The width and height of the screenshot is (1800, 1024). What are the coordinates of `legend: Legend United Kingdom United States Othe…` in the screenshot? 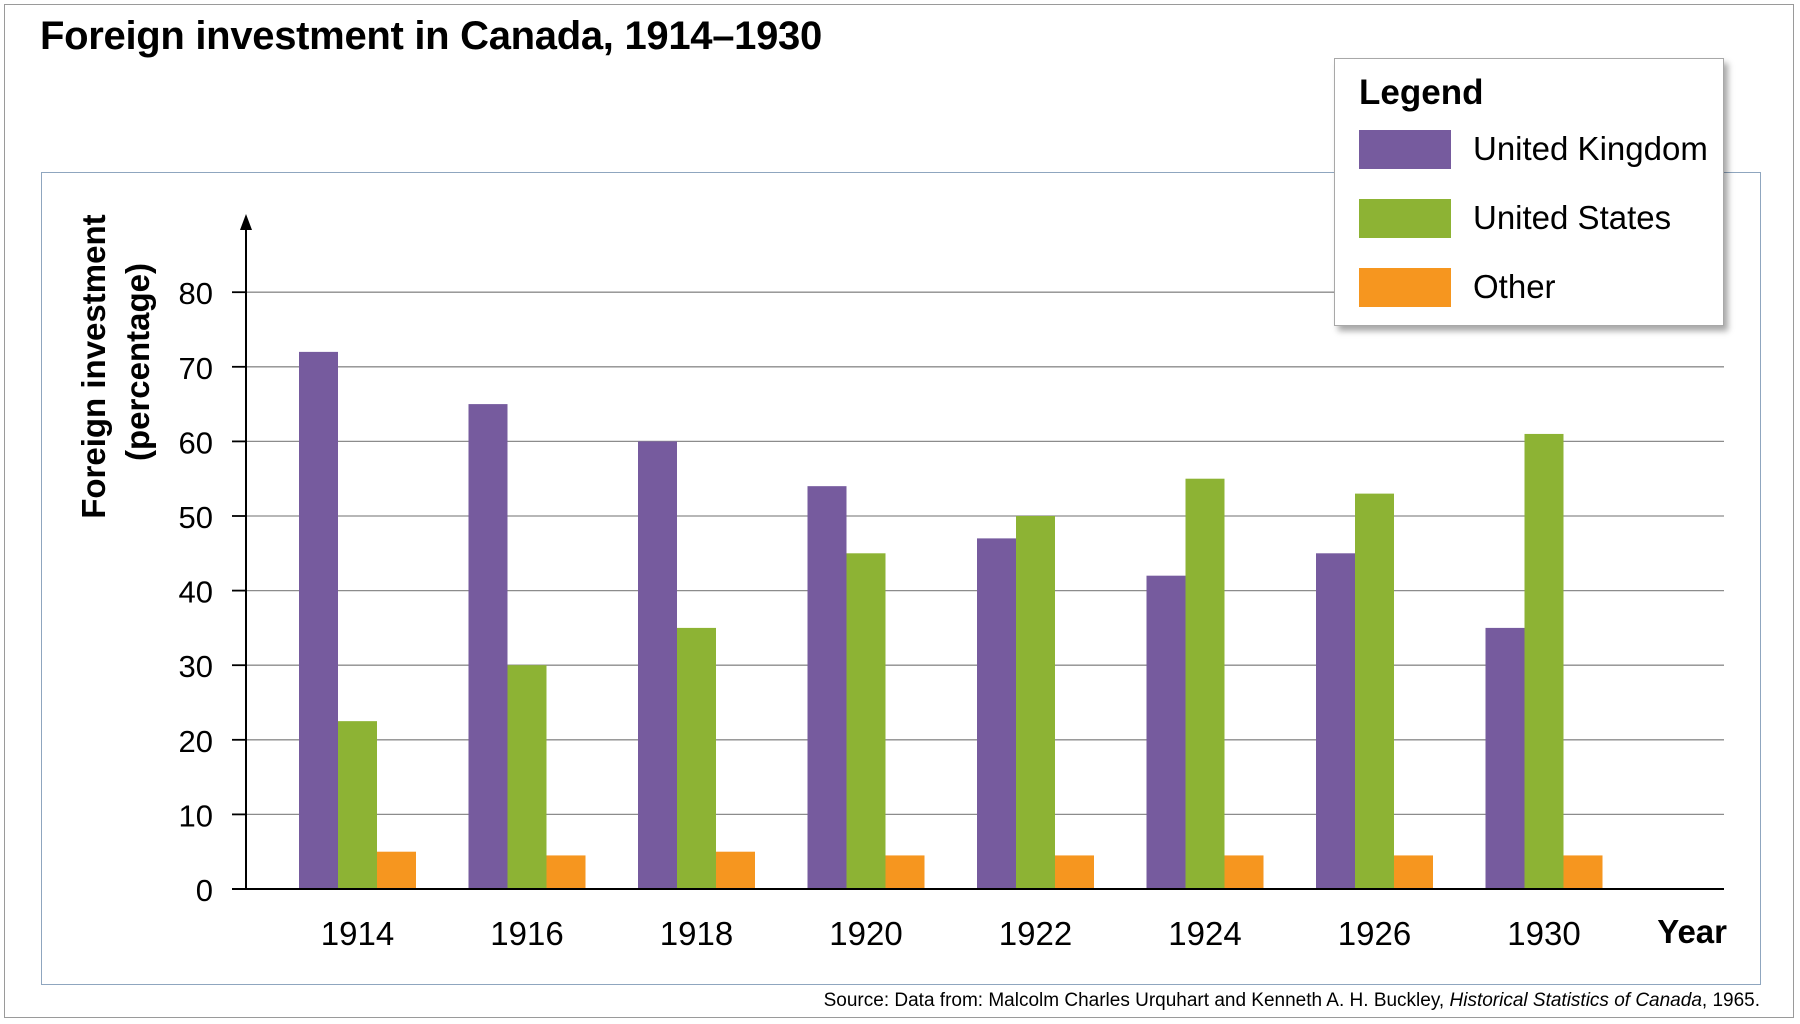 It's located at (1529, 192).